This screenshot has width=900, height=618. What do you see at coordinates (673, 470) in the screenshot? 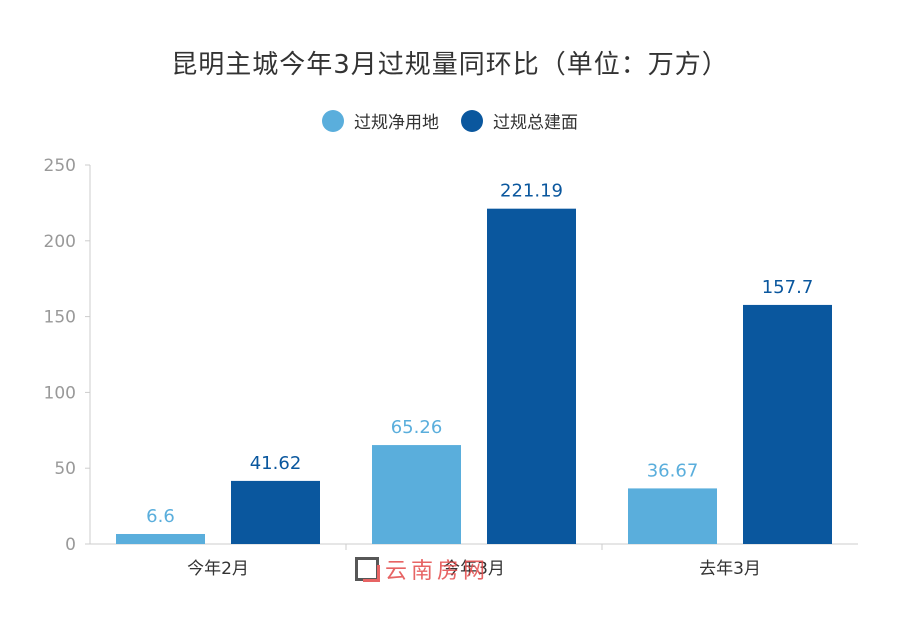
I see `data-label-series-1: 36.67` at bounding box center [673, 470].